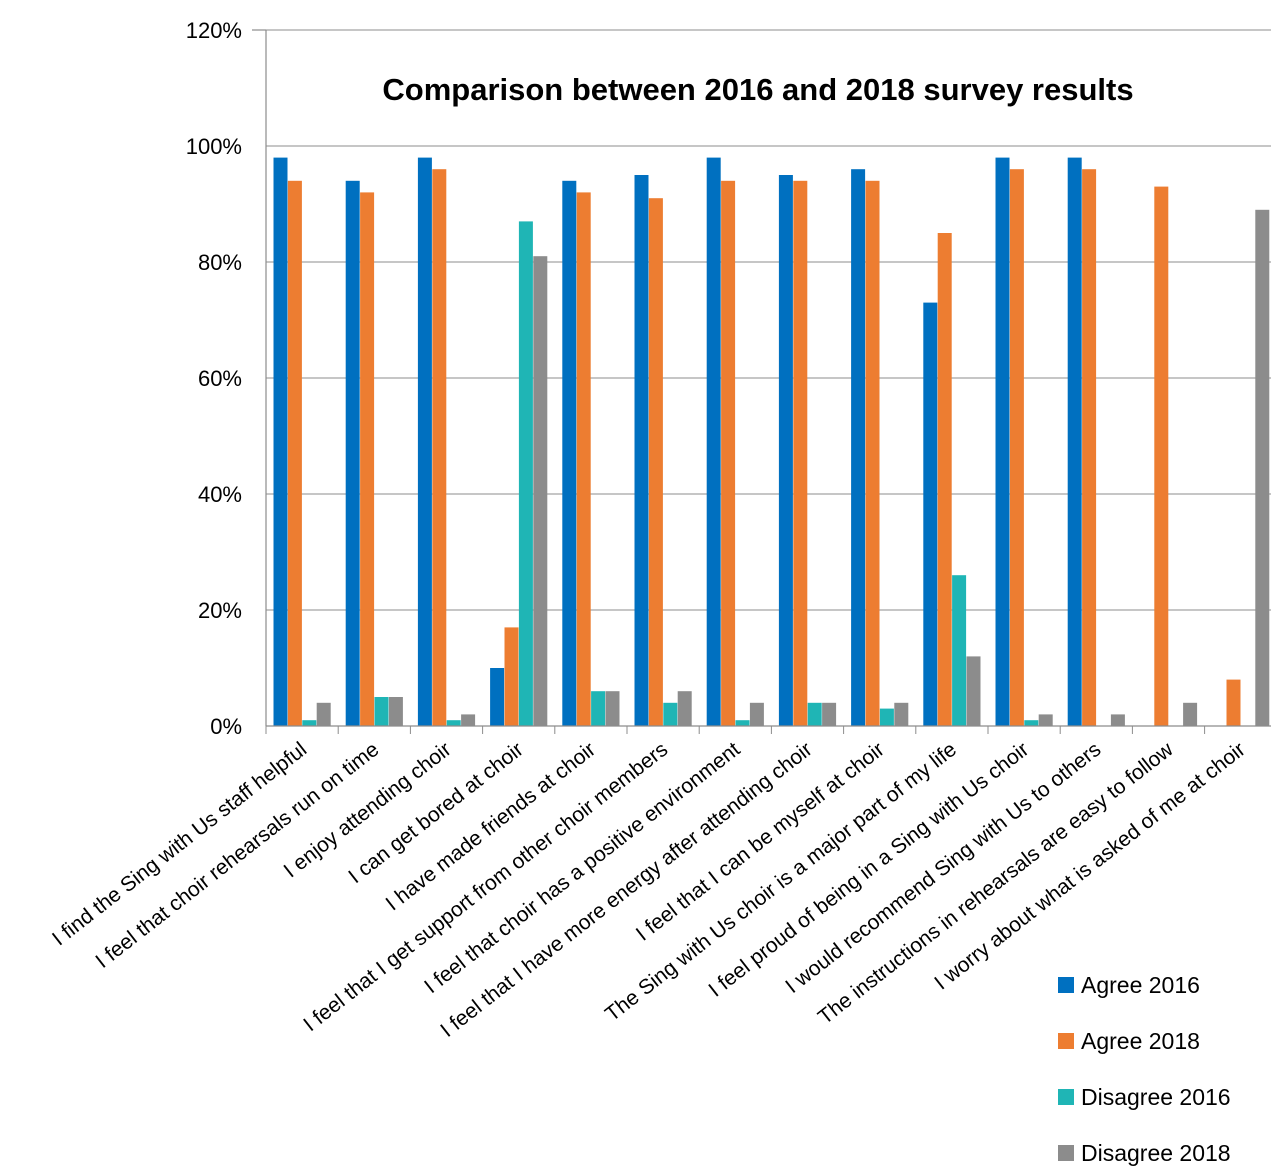 The height and width of the screenshot is (1172, 1271). I want to click on y-tick-label: 40%, so click(220, 494).